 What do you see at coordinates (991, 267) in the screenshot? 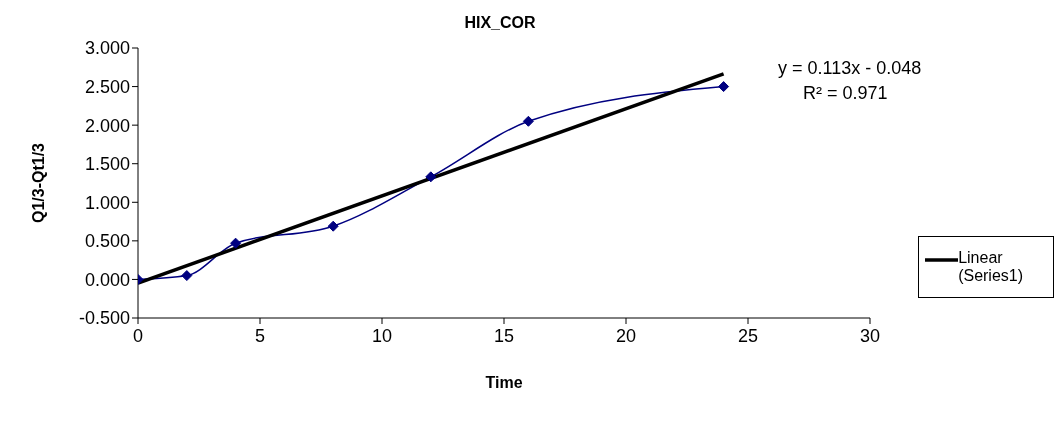
I see `text: Linear (Series1)` at bounding box center [991, 267].